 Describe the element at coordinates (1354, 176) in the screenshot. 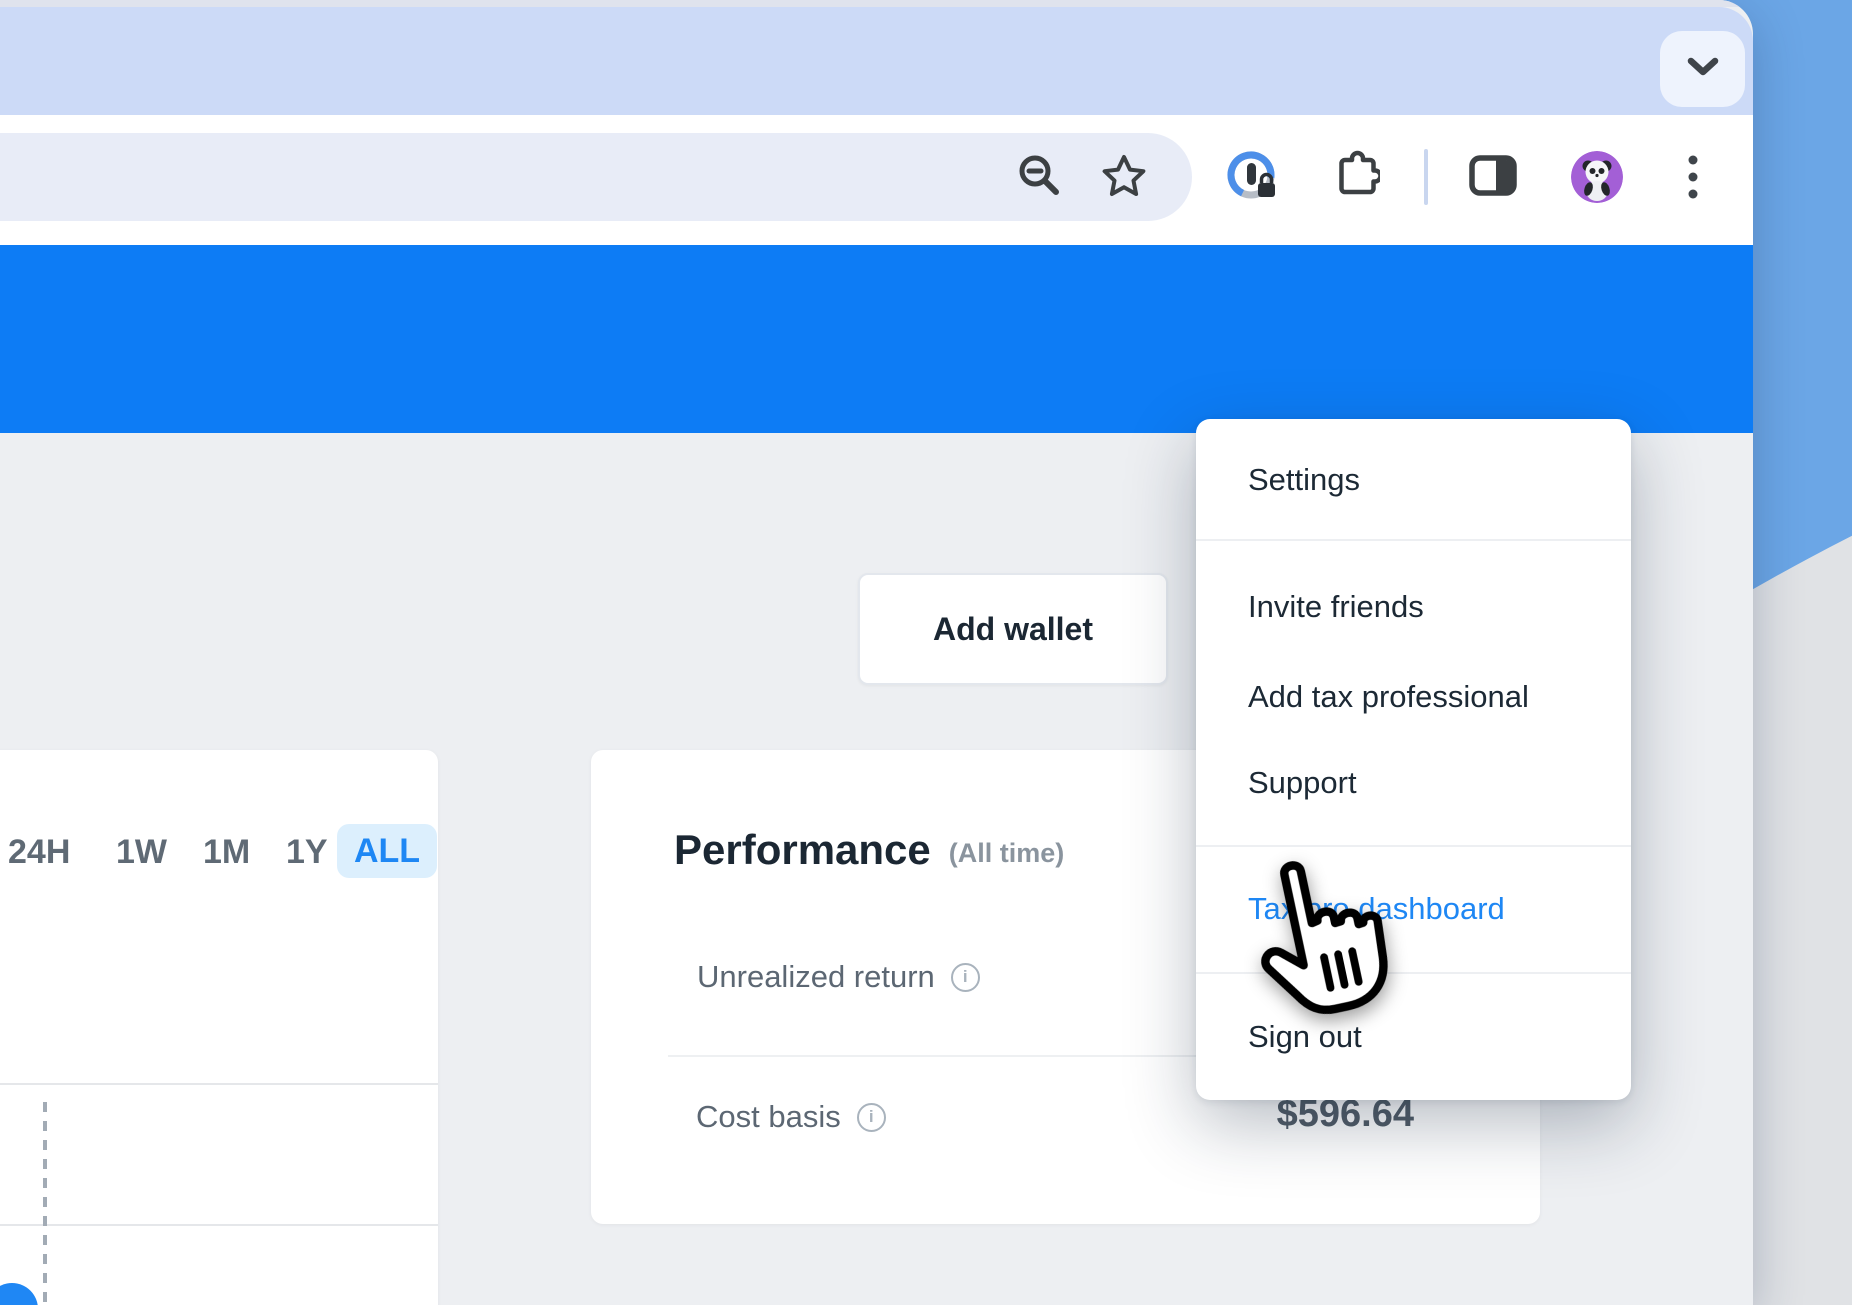

I see `extensions-puzzle-icon` at that location.